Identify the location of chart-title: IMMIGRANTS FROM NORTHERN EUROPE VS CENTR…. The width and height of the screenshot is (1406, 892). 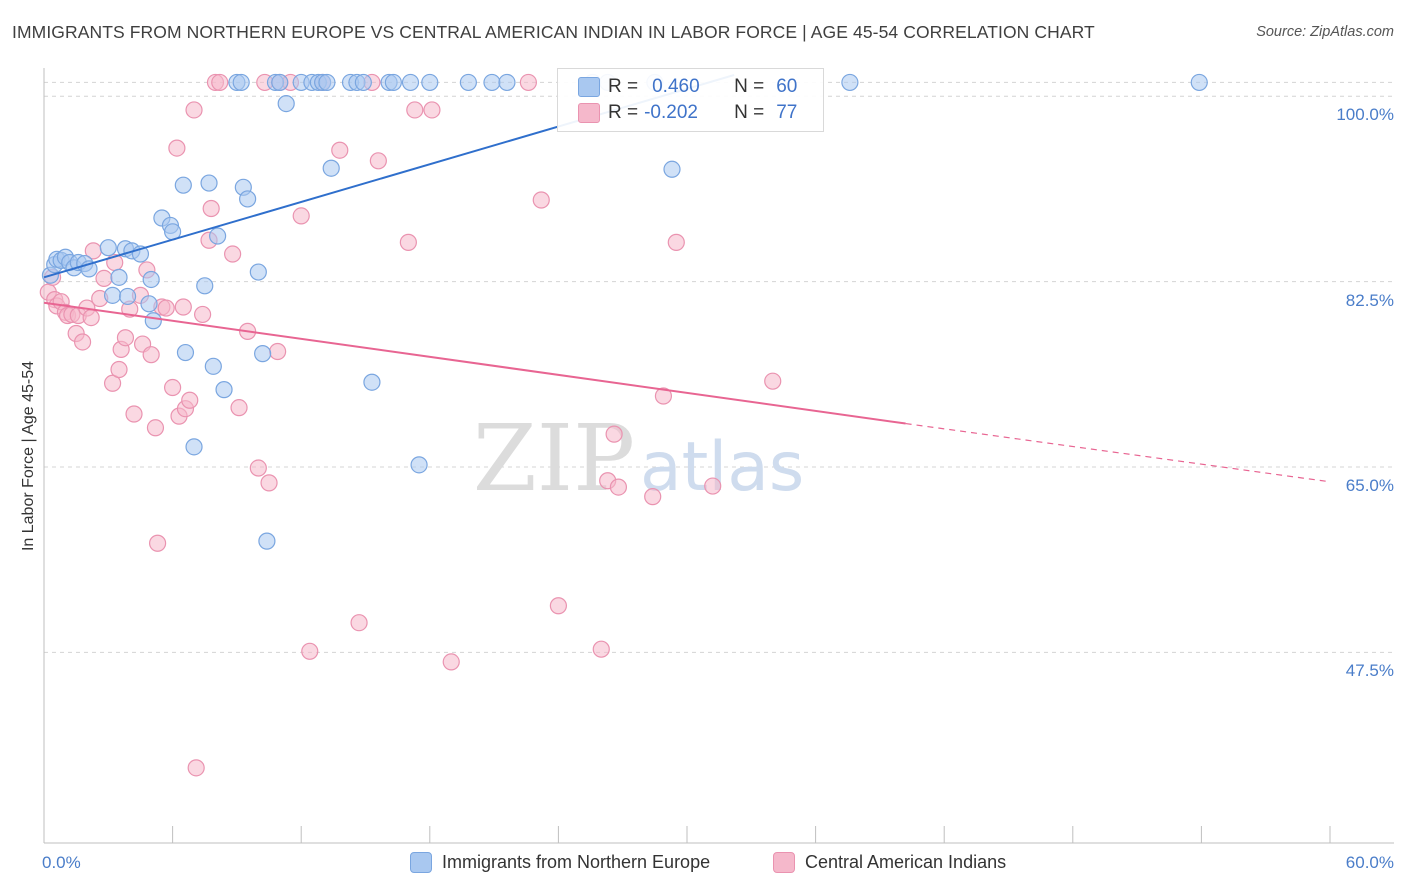
(553, 32).